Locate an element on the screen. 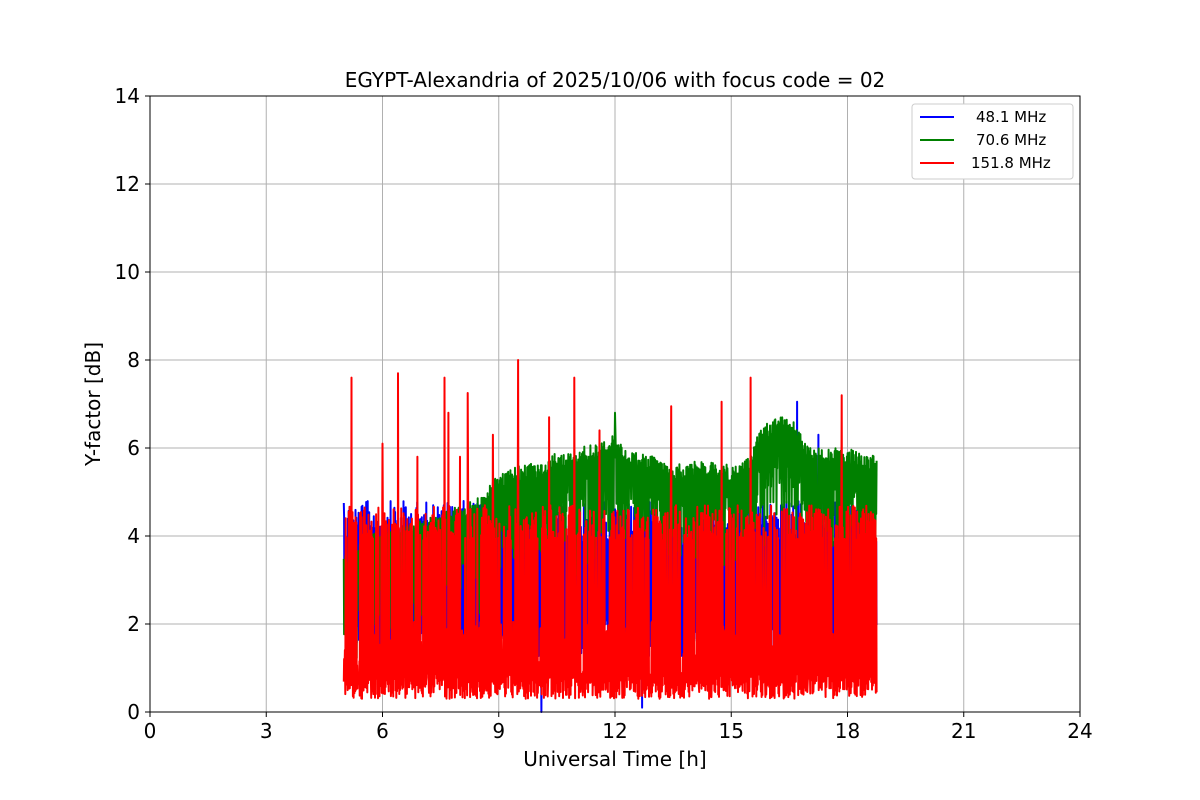  x-tick-label: 3 is located at coordinates (266, 731).